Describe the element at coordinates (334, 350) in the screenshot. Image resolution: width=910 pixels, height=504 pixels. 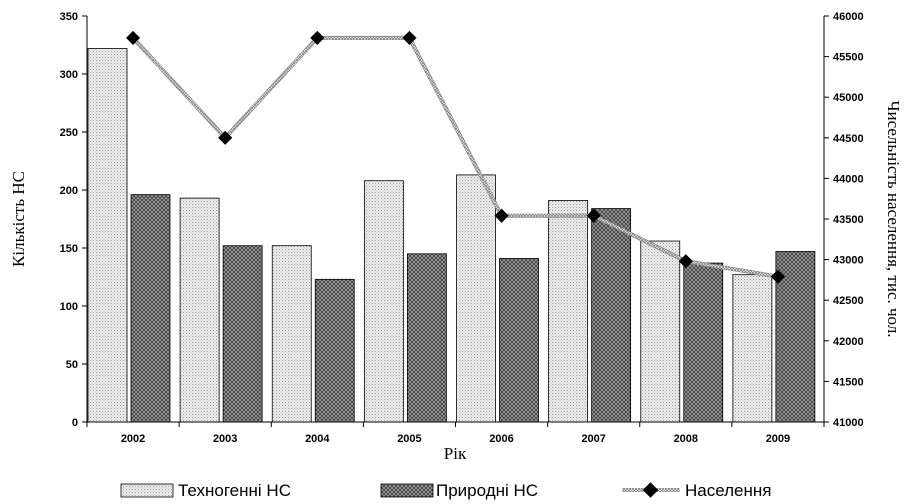
I see `bar-natural-2004` at that location.